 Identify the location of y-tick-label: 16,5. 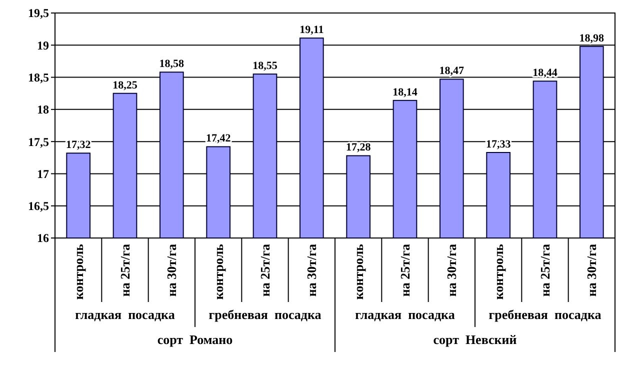
(38, 206).